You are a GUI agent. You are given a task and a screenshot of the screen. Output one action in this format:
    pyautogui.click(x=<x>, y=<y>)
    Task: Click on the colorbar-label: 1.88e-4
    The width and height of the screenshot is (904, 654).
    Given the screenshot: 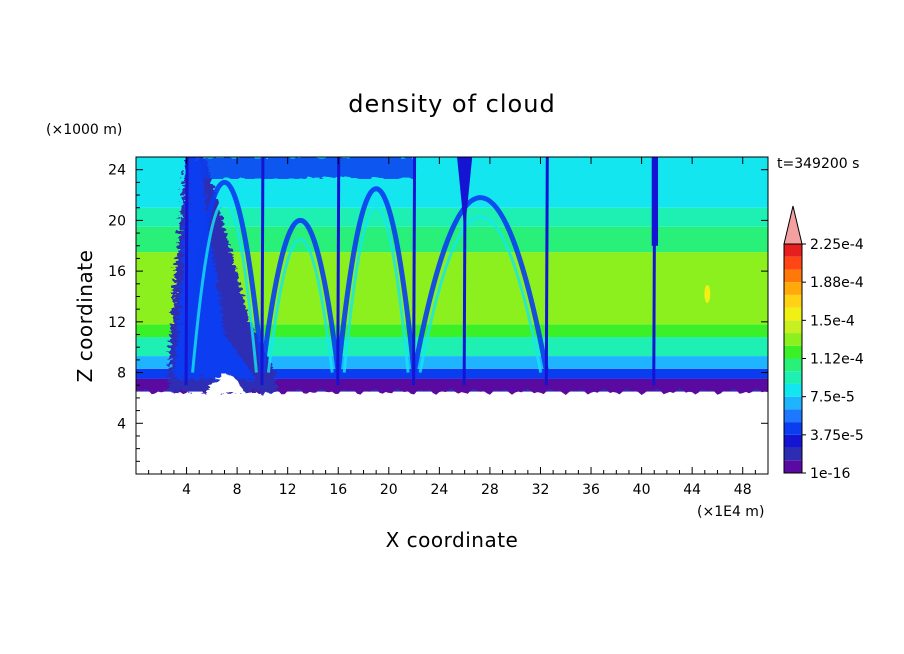 What is the action you would take?
    pyautogui.click(x=837, y=283)
    